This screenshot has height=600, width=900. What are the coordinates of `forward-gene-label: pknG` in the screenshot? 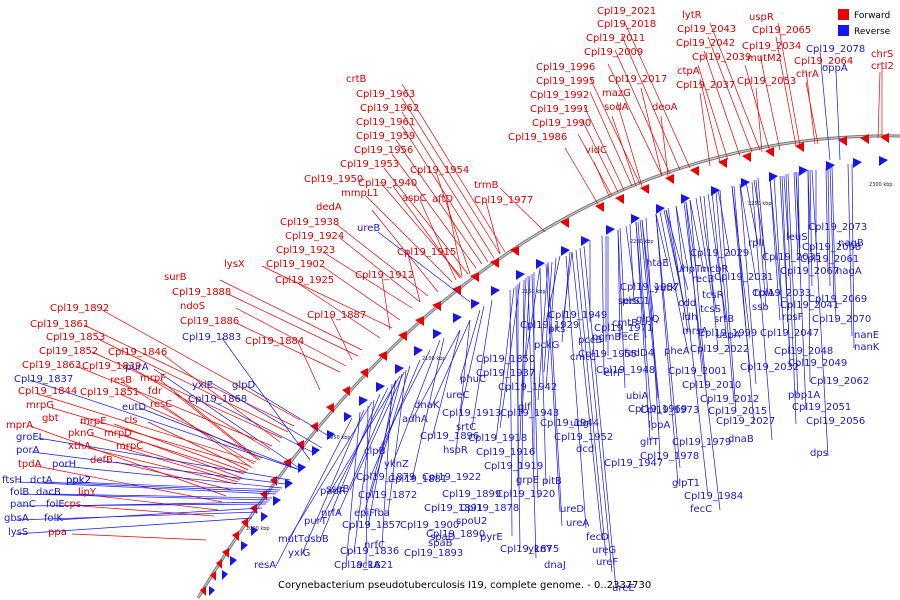 It's located at (81, 433).